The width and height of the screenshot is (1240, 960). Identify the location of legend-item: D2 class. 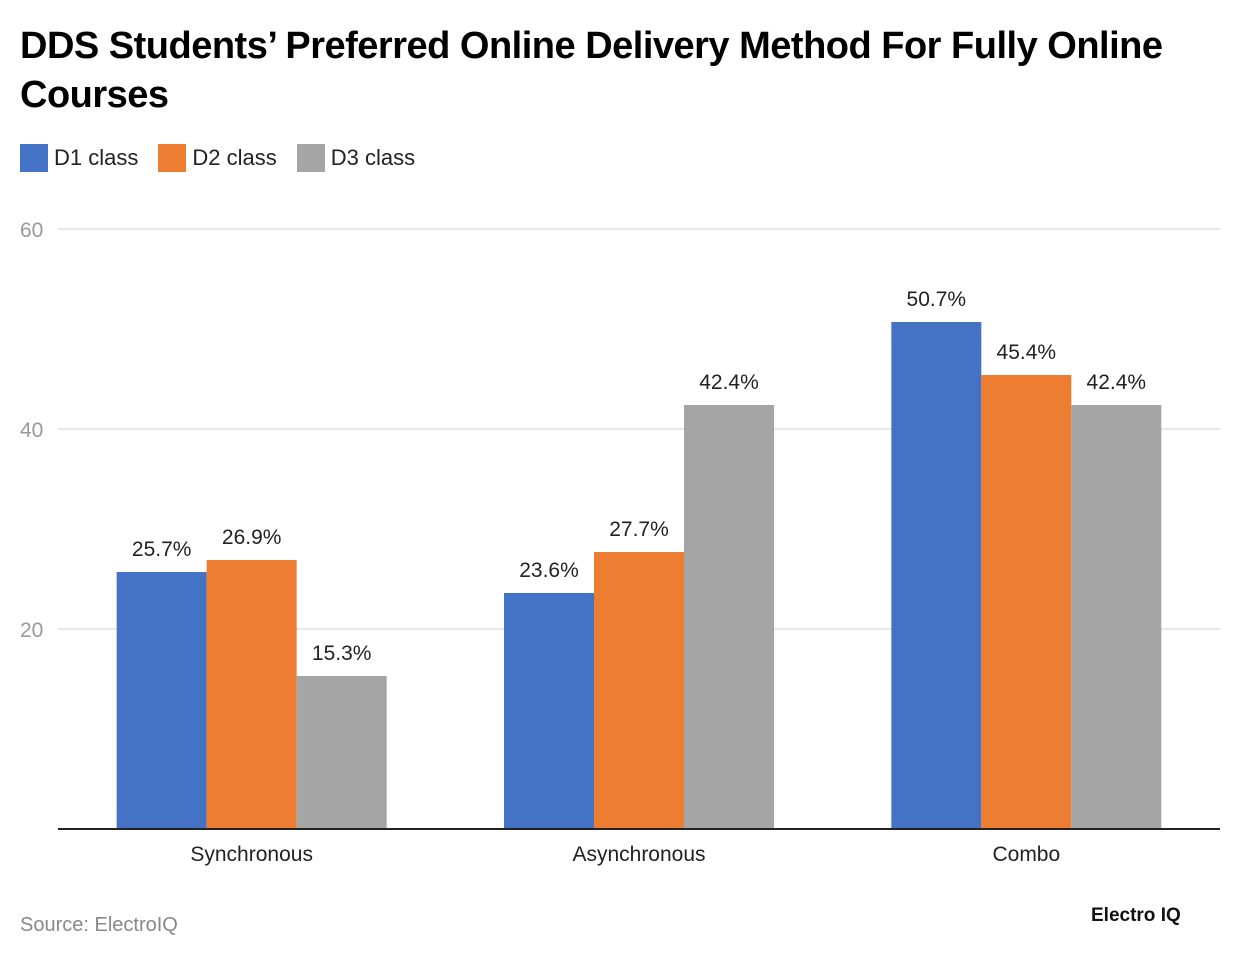
(217, 158).